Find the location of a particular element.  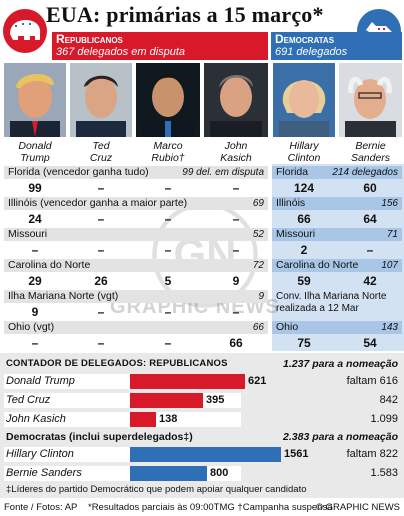

democrats-header: Democratas 691 delegados is located at coordinates (336, 46).